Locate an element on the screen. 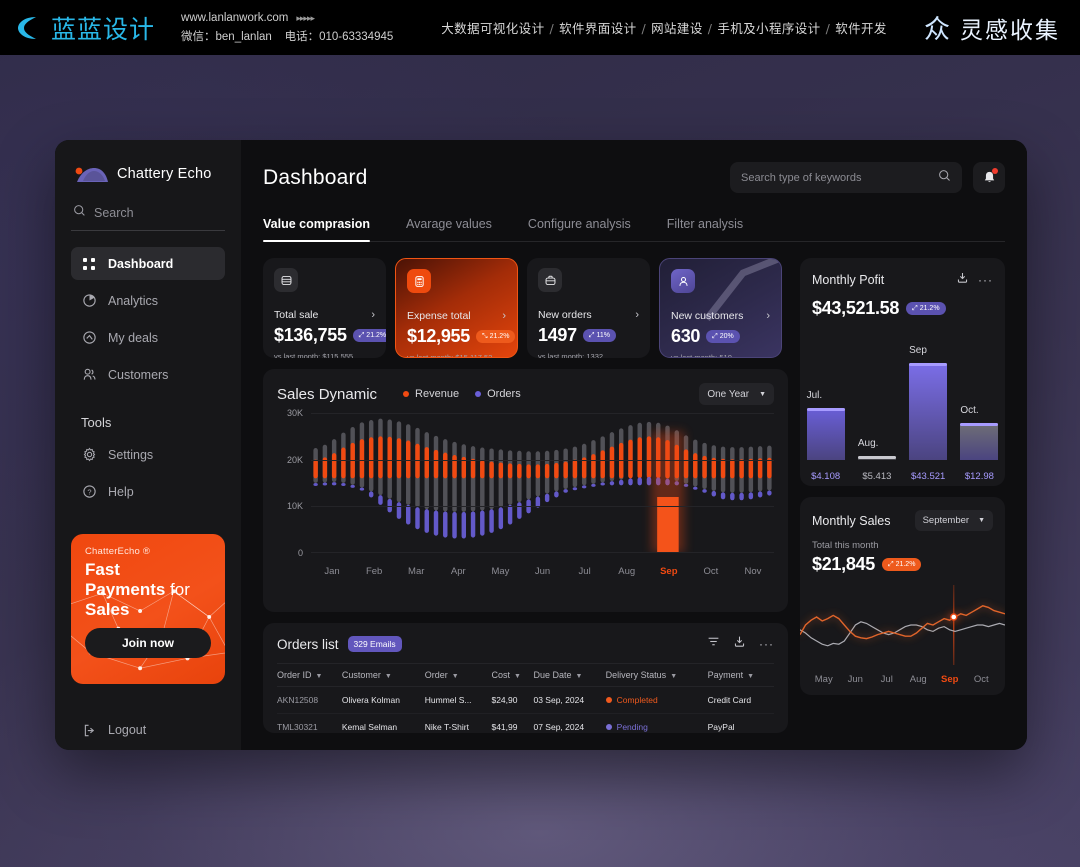  y-tick: 30K is located at coordinates (294, 413).